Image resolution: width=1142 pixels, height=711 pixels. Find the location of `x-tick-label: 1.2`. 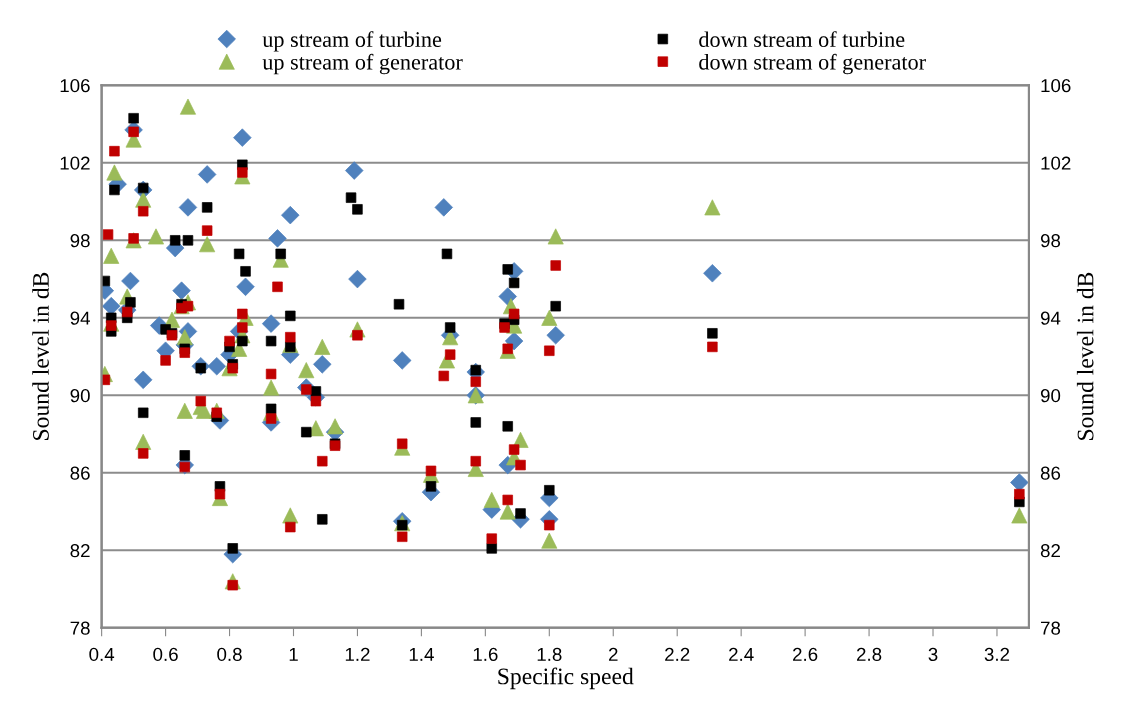

x-tick-label: 1.2 is located at coordinates (357, 654).